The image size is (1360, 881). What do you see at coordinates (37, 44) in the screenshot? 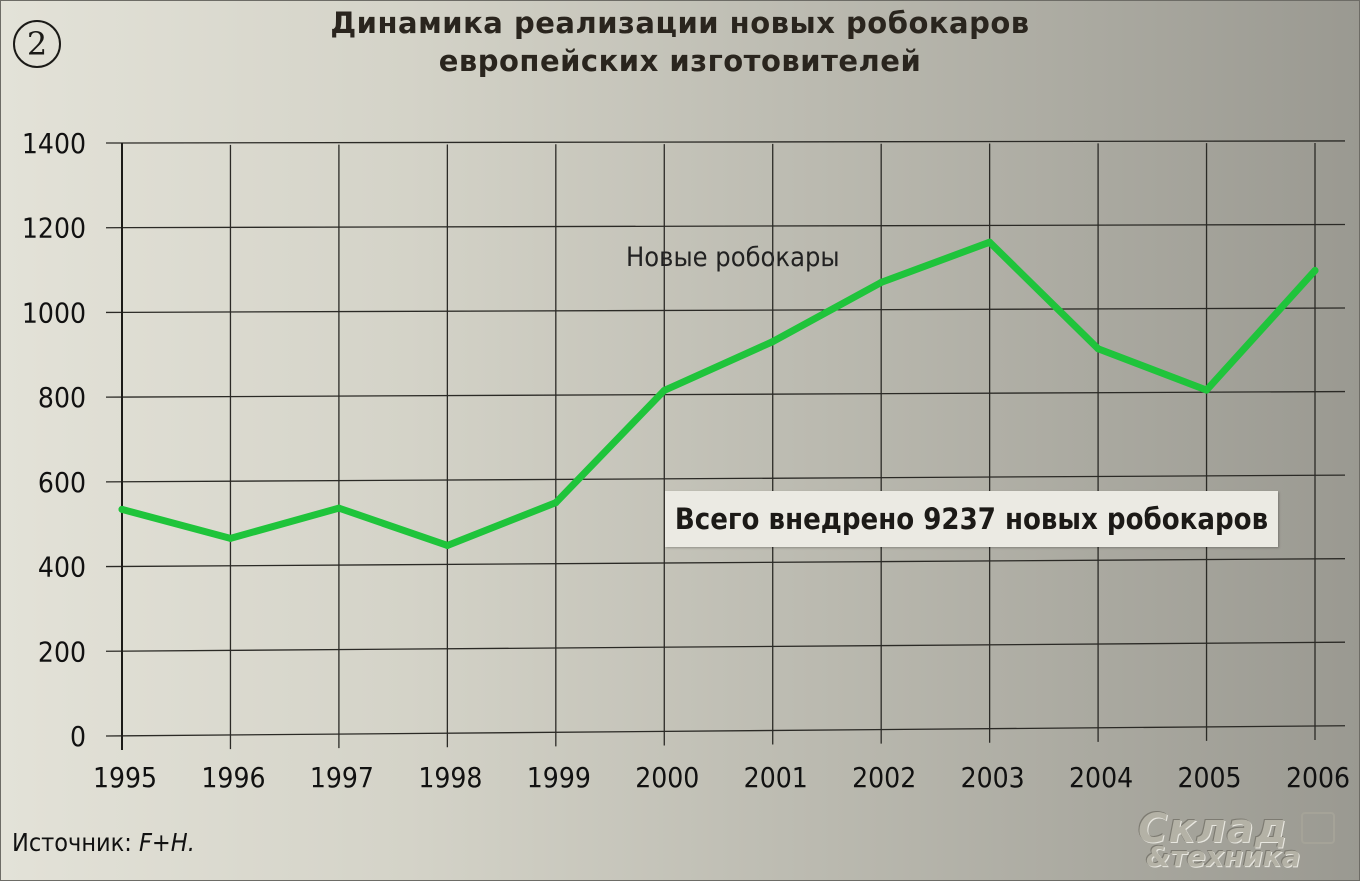
I see `figure-number-badge: 2` at bounding box center [37, 44].